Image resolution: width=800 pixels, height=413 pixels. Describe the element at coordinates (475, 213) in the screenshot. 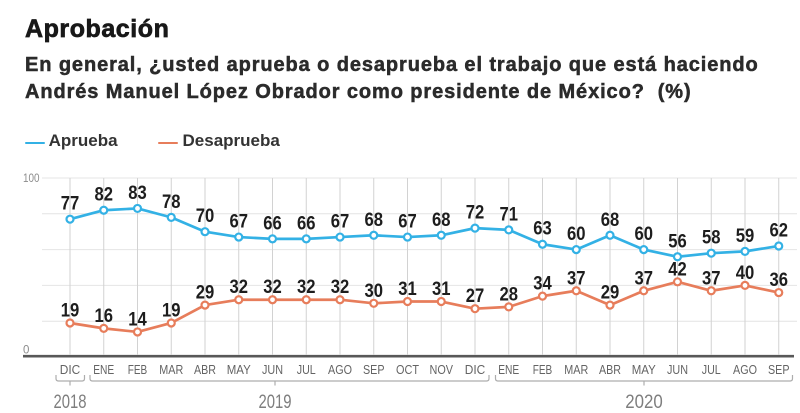

I see `svg-text: 72` at that location.